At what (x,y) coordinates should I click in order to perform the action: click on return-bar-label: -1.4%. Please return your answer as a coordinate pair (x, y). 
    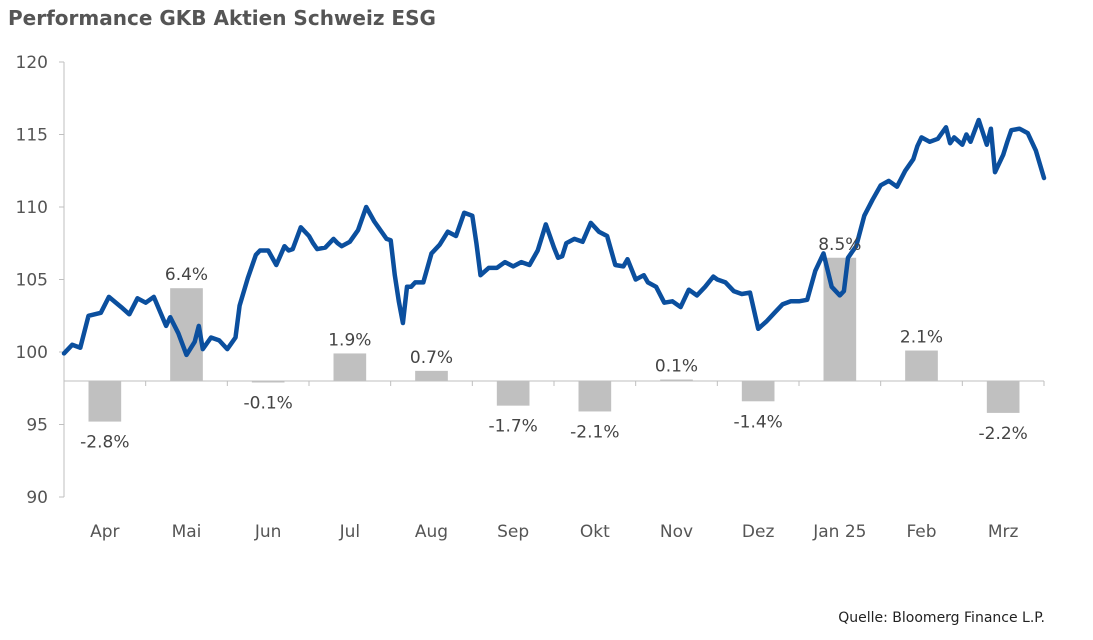
    Looking at the image, I should click on (758, 422).